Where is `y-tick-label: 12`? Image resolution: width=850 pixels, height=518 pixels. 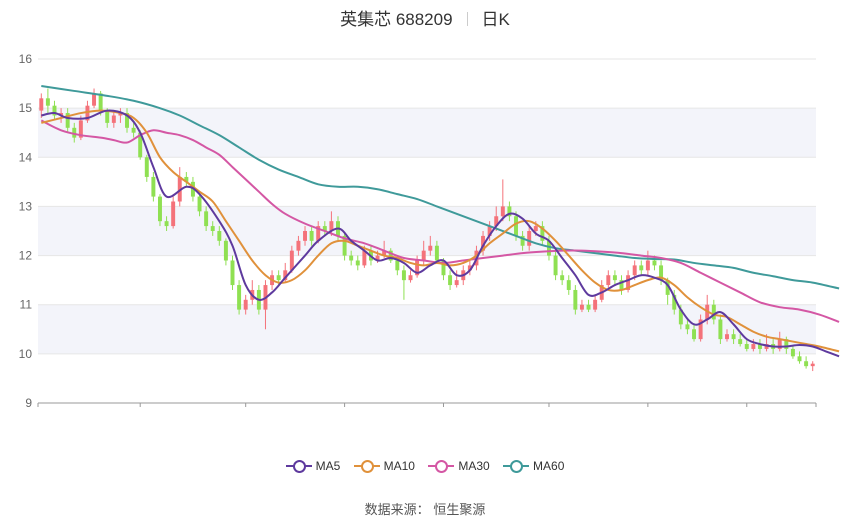
y-tick-label: 12 is located at coordinates (26, 256).